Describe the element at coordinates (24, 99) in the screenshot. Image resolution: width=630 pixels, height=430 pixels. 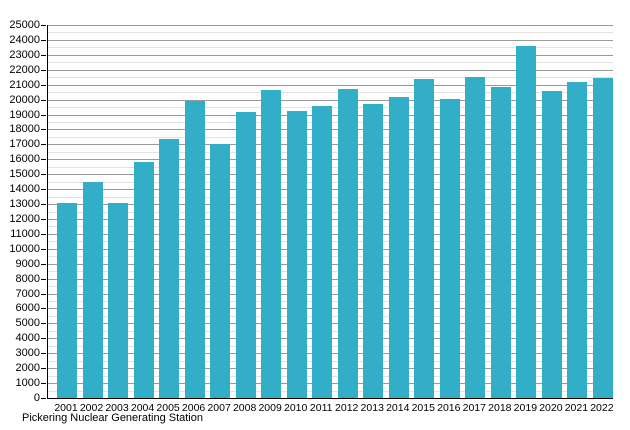
I see `y-tick-label-20000: 20000` at that location.